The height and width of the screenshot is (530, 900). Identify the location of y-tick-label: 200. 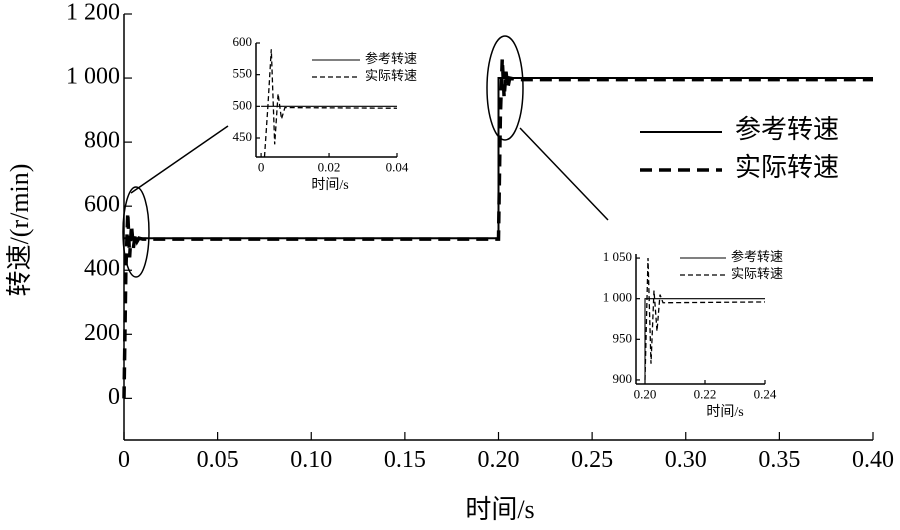
(102, 333).